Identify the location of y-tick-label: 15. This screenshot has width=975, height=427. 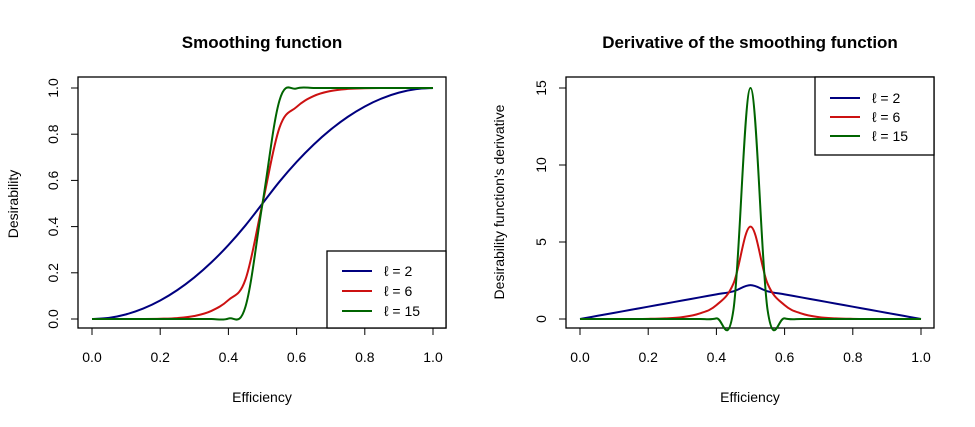
(541, 88).